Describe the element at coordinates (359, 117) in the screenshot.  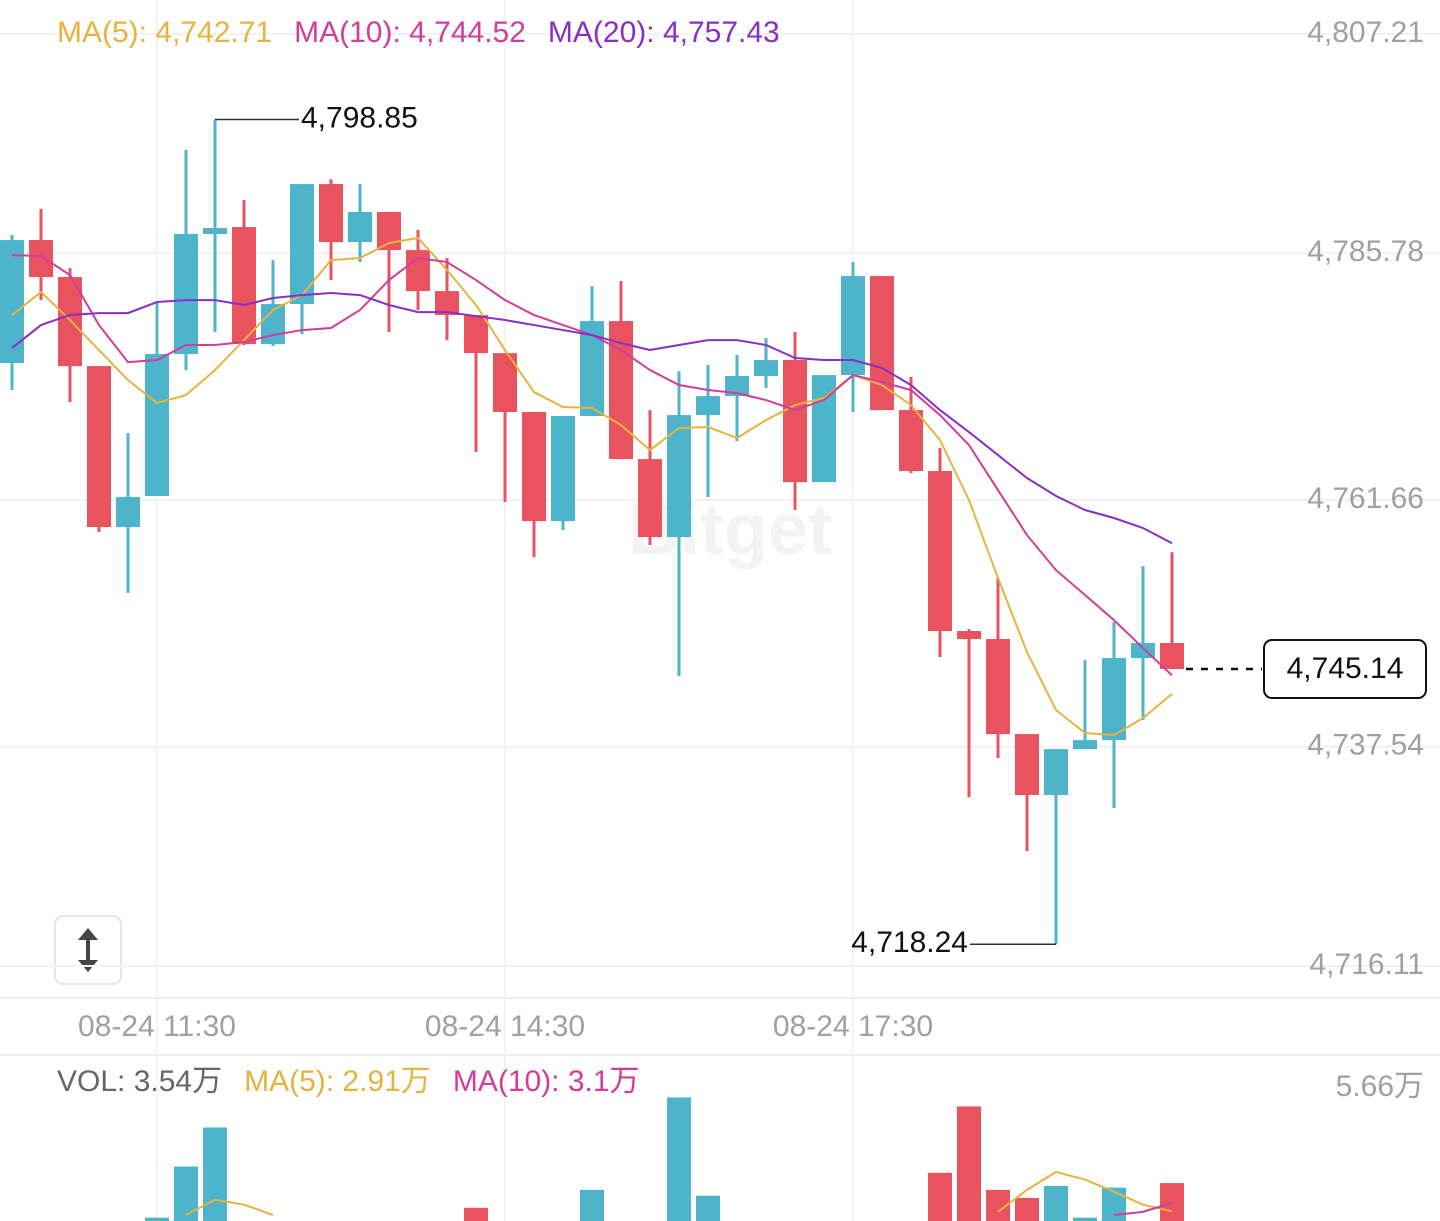
I see `annotation-label: 4,798.85` at that location.